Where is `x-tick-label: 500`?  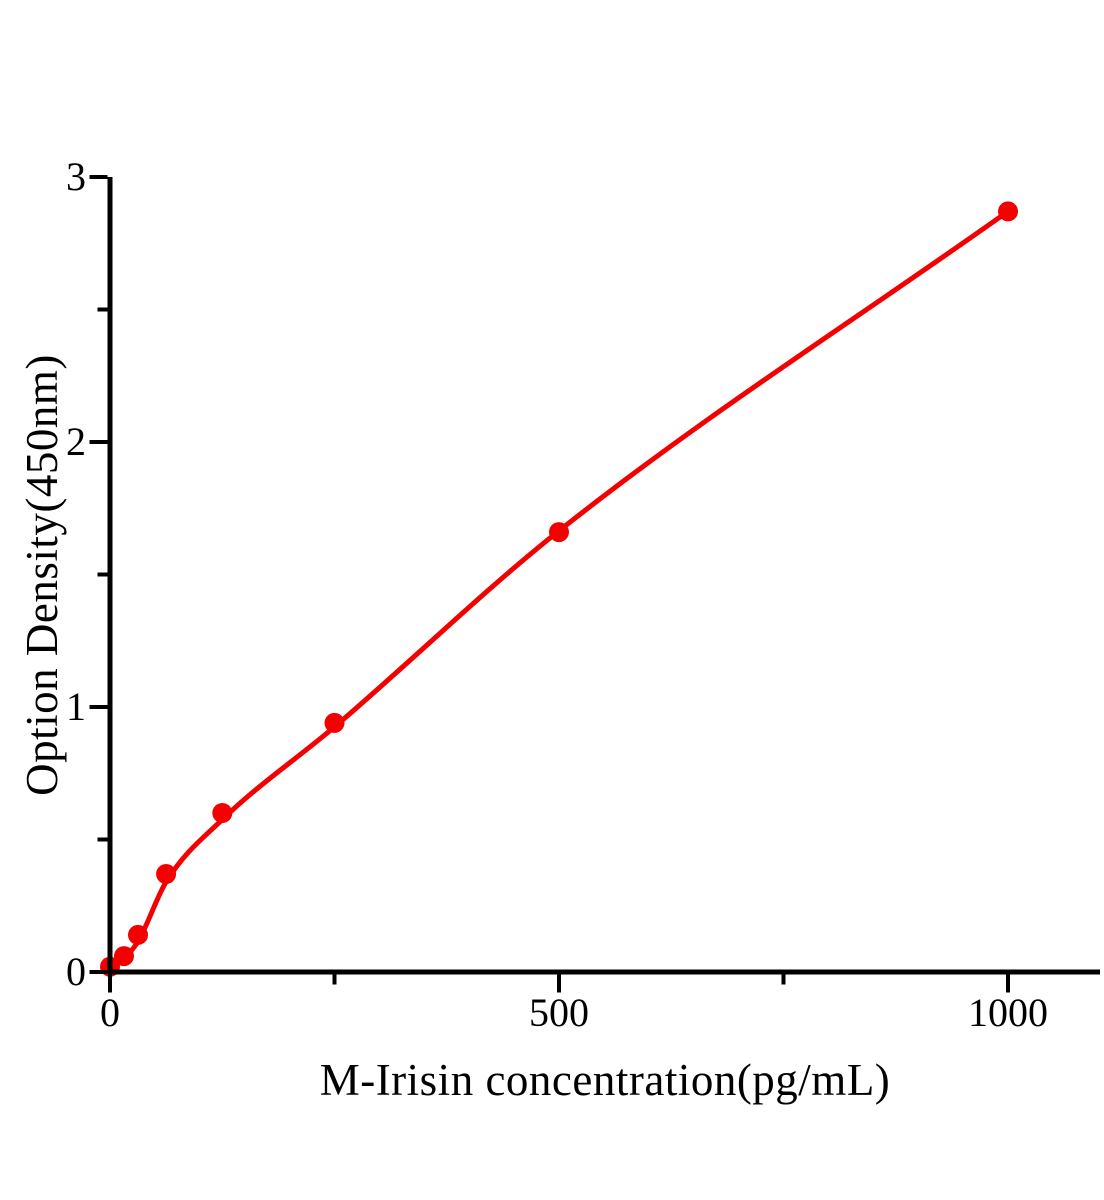 x-tick-label: 500 is located at coordinates (559, 1012).